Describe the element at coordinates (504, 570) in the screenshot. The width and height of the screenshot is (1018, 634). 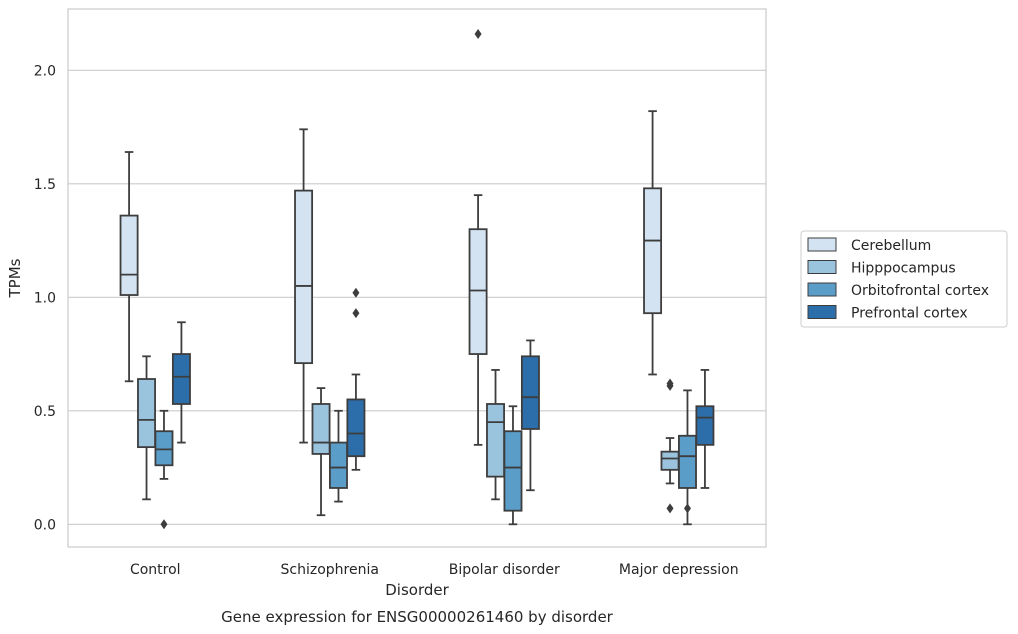
I see `x-tick-label: Bipolar disorder` at that location.